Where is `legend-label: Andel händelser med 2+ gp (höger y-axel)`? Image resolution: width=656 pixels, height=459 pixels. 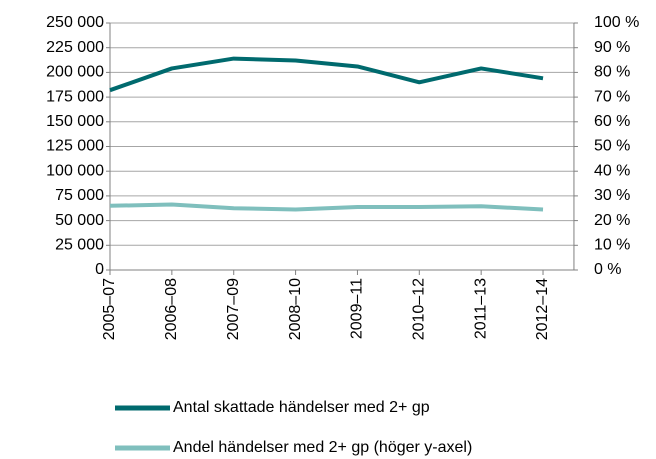 legend-label: Andel händelser med 2+ gp (höger y-axel) is located at coordinates (322, 447).